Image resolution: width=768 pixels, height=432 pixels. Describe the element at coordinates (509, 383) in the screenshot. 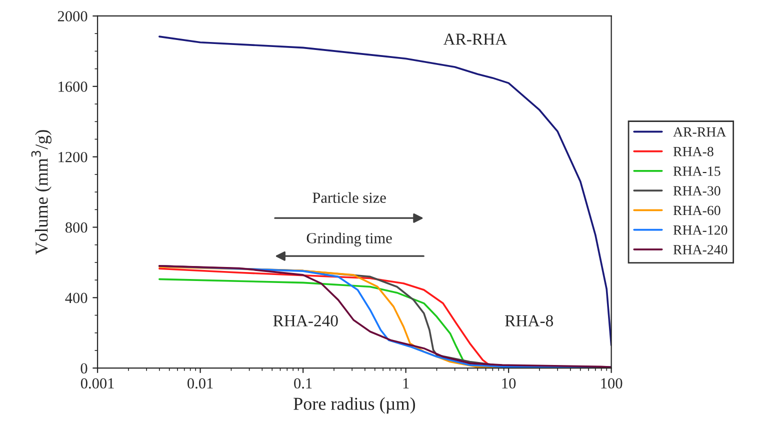

I see `x-tick-label: 10` at that location.